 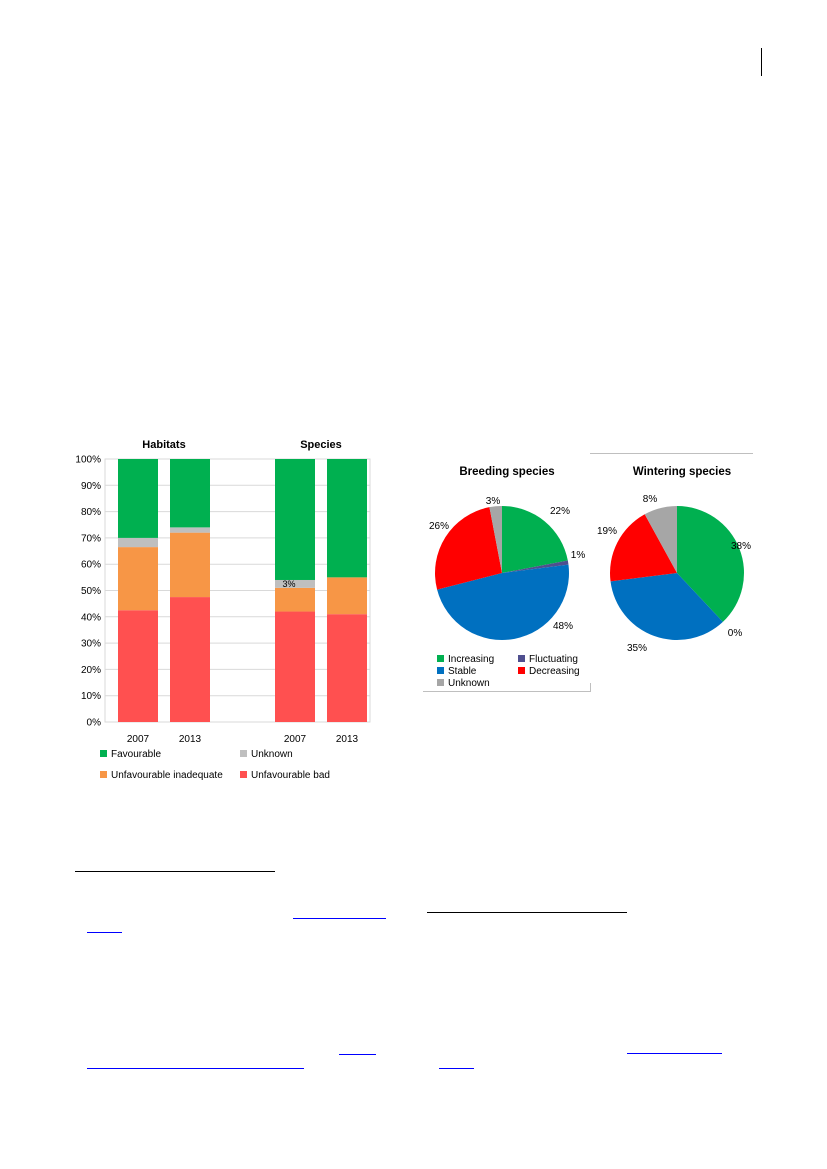 What do you see at coordinates (91, 486) in the screenshot?
I see `y-tick-label: 90%` at bounding box center [91, 486].